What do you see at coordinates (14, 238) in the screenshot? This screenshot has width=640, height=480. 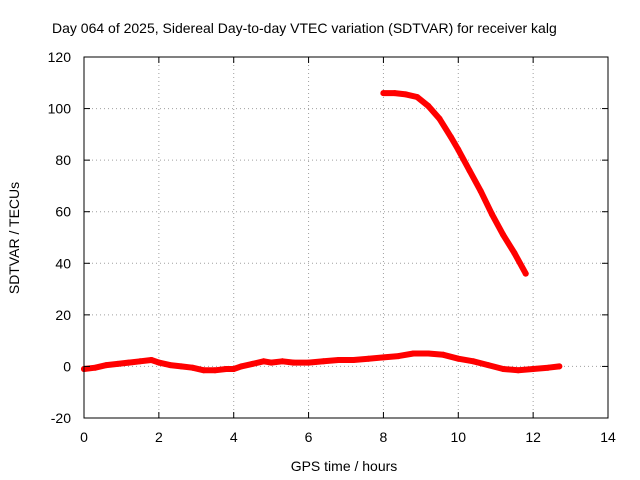 I see `y-axis-label: SDTVAR / TECUs` at bounding box center [14, 238].